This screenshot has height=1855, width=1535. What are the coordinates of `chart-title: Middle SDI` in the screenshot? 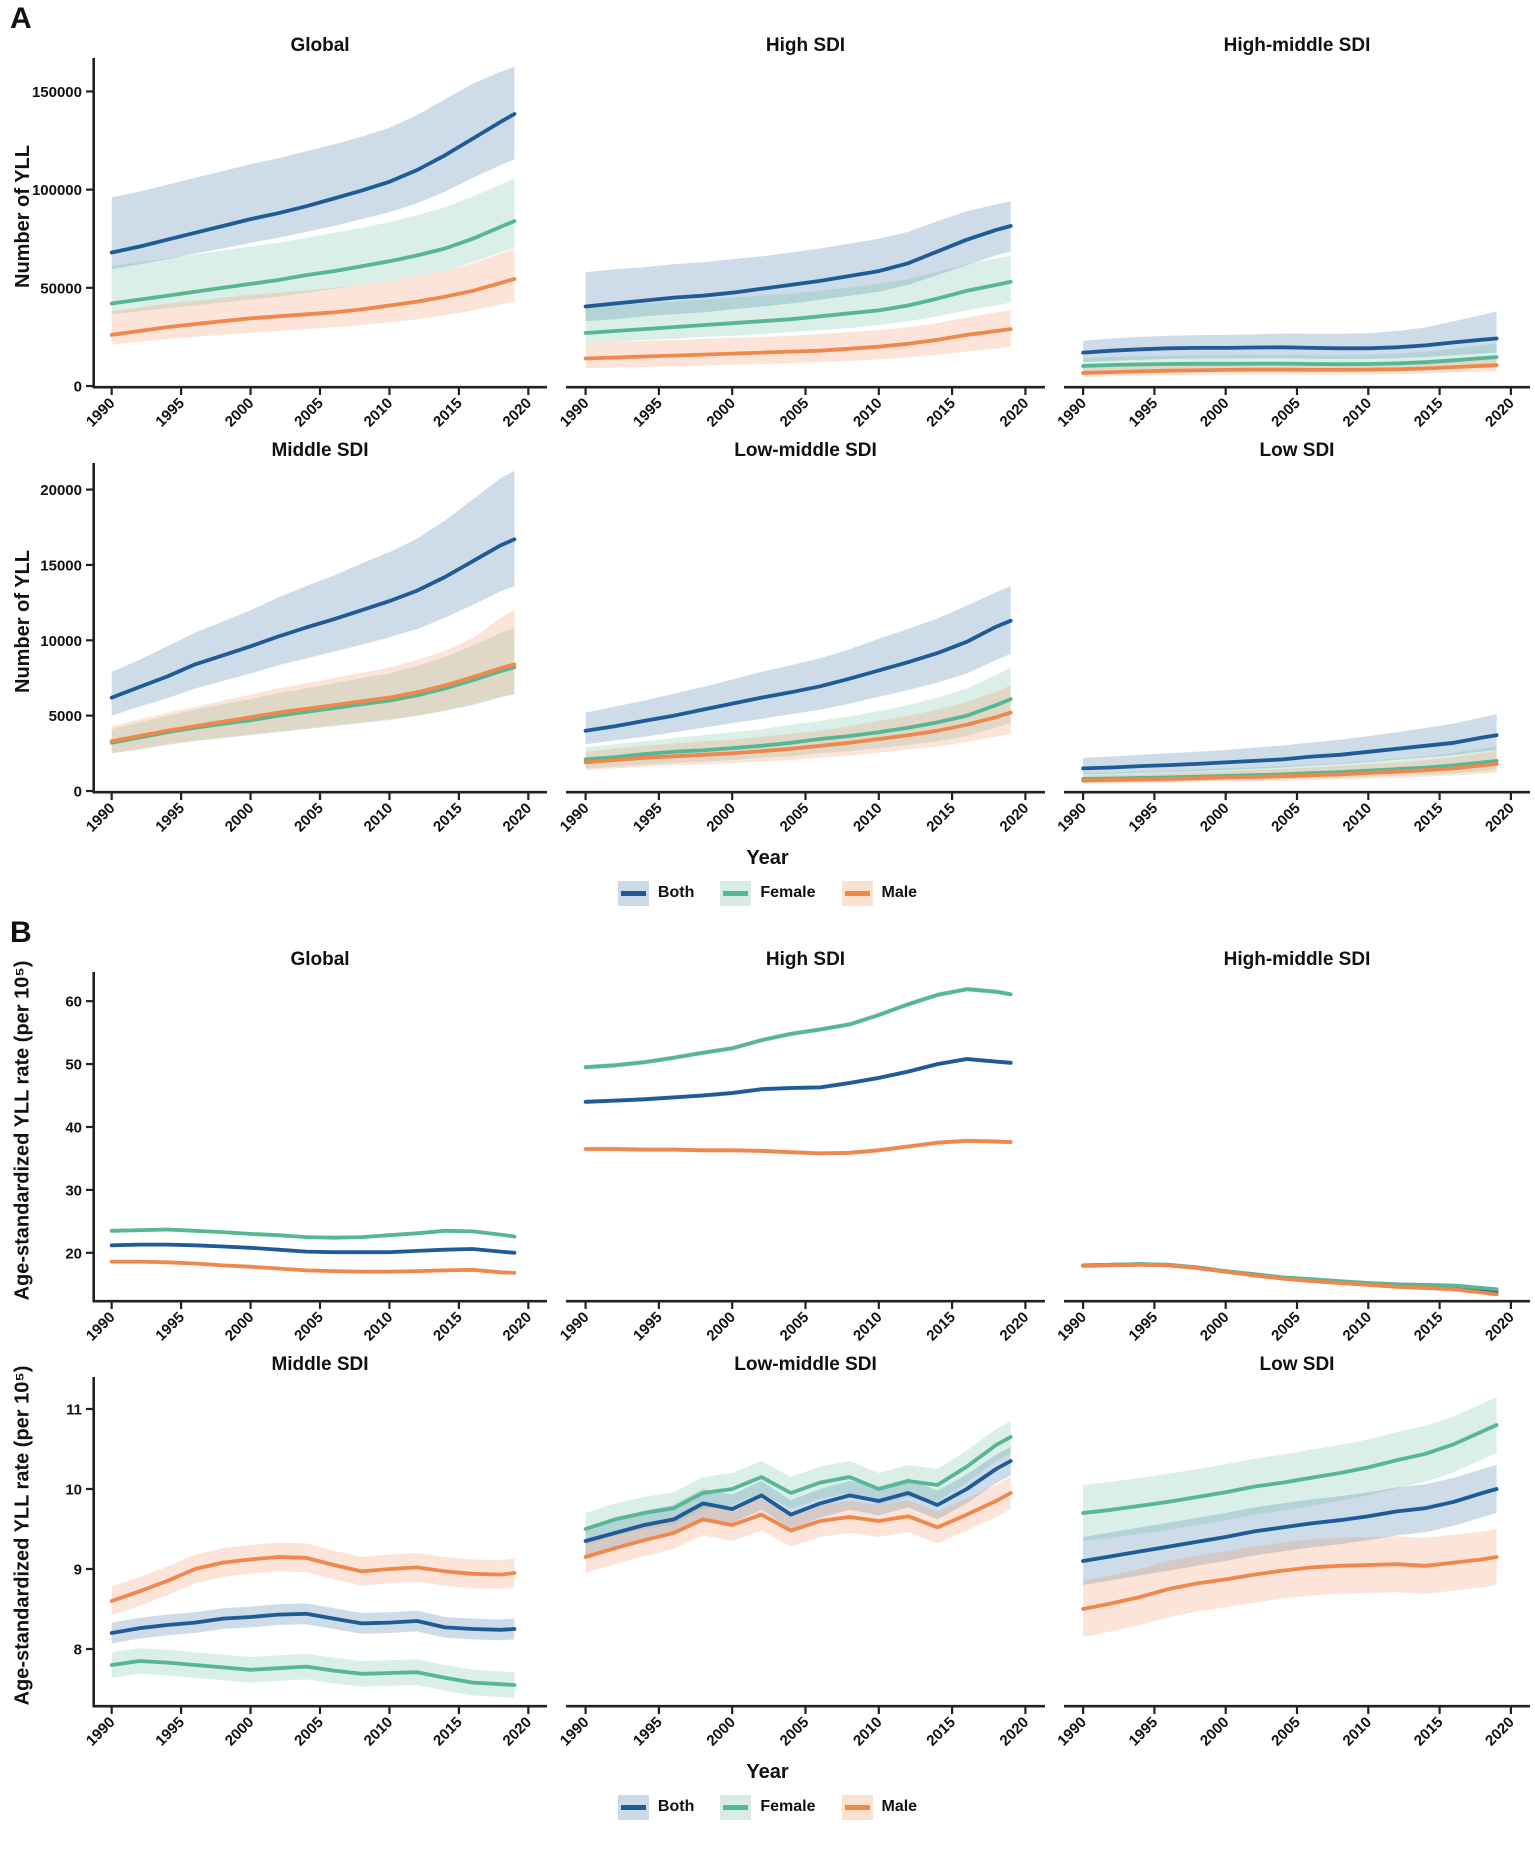 It's located at (319, 1364).